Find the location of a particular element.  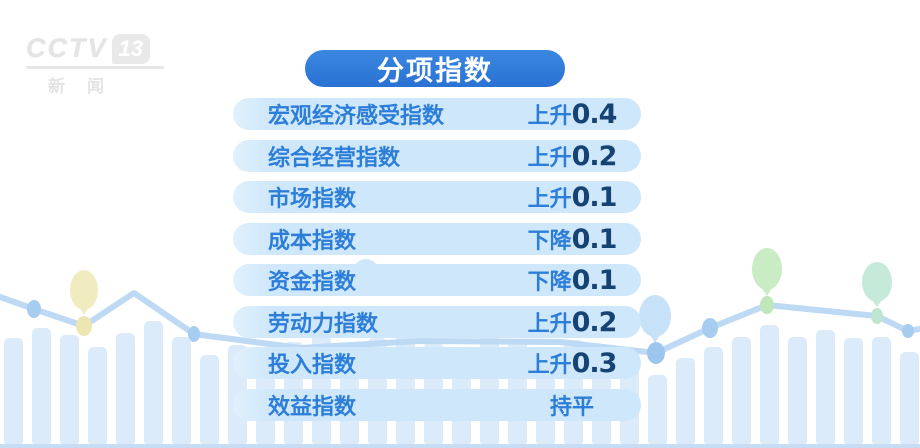

title-pill: 分项指数 is located at coordinates (435, 68).